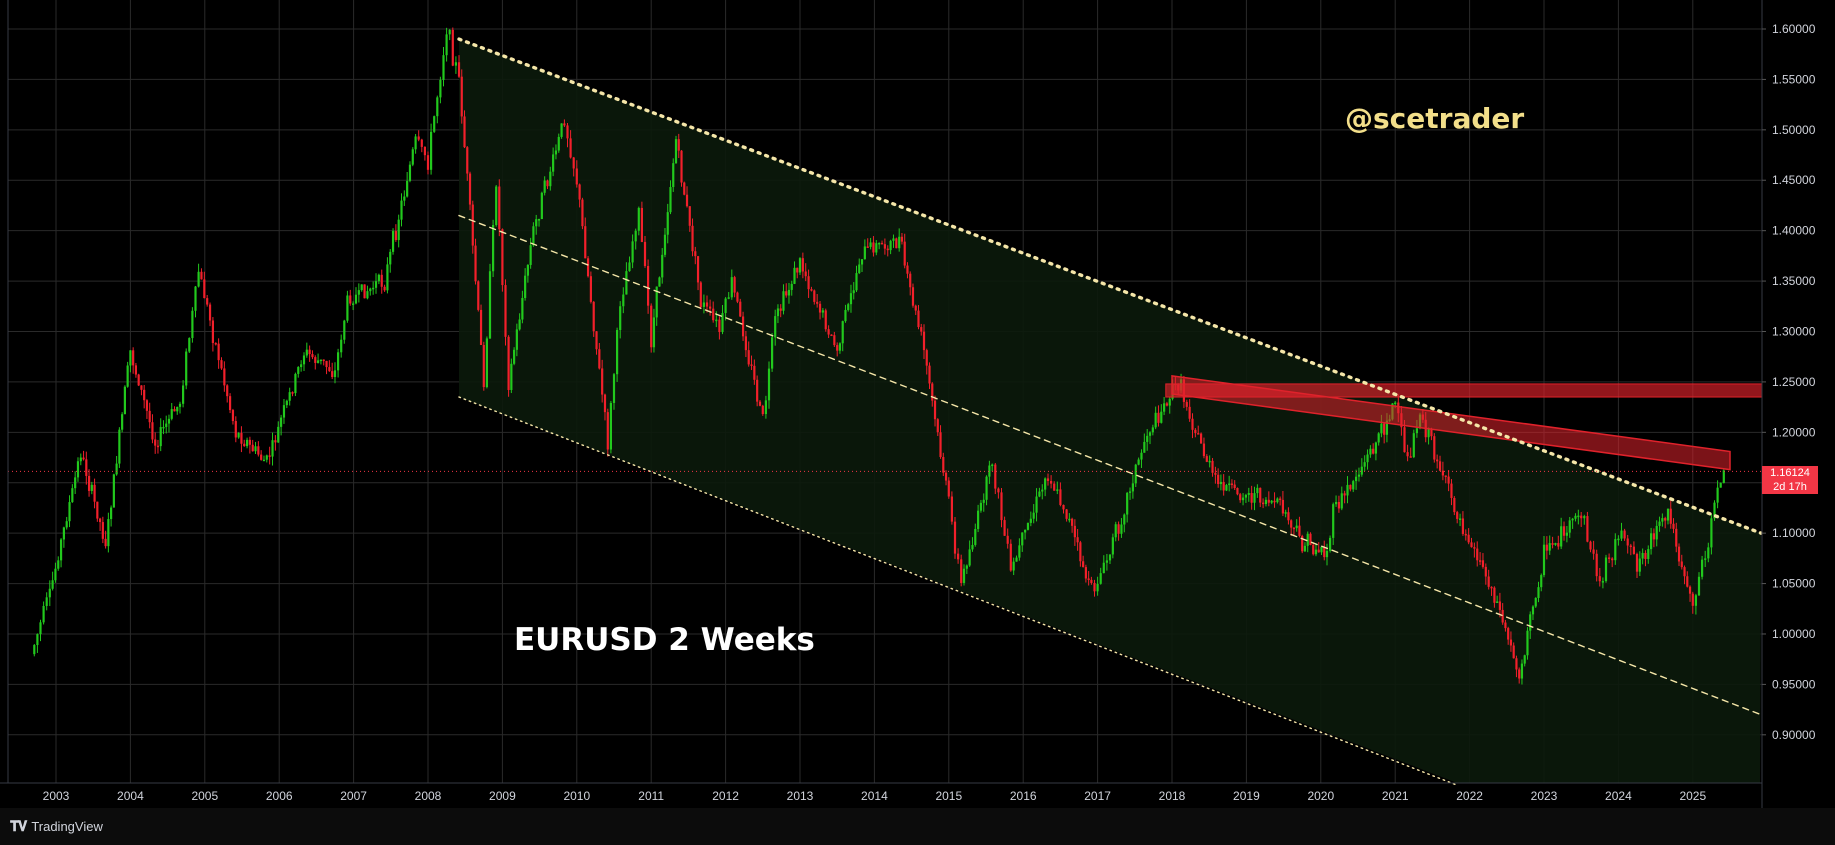  What do you see at coordinates (1790, 480) in the screenshot?
I see `last-price-tag: 1.16124 2d 17h` at bounding box center [1790, 480].